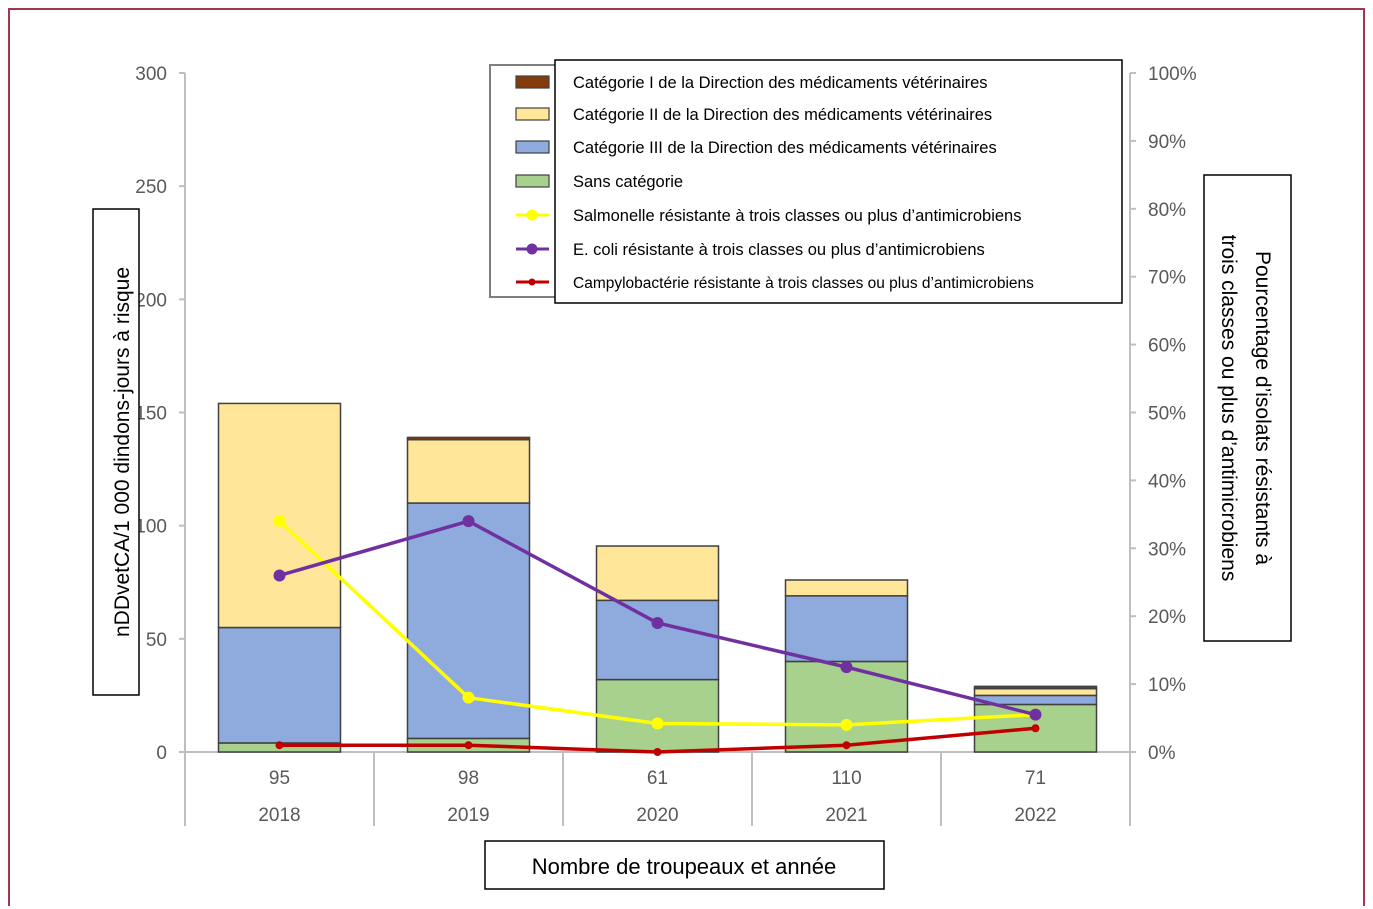 Image resolution: width=1373 pixels, height=909 pixels. What do you see at coordinates (657, 815) in the screenshot?
I see `x-year-label: 2020` at bounding box center [657, 815].